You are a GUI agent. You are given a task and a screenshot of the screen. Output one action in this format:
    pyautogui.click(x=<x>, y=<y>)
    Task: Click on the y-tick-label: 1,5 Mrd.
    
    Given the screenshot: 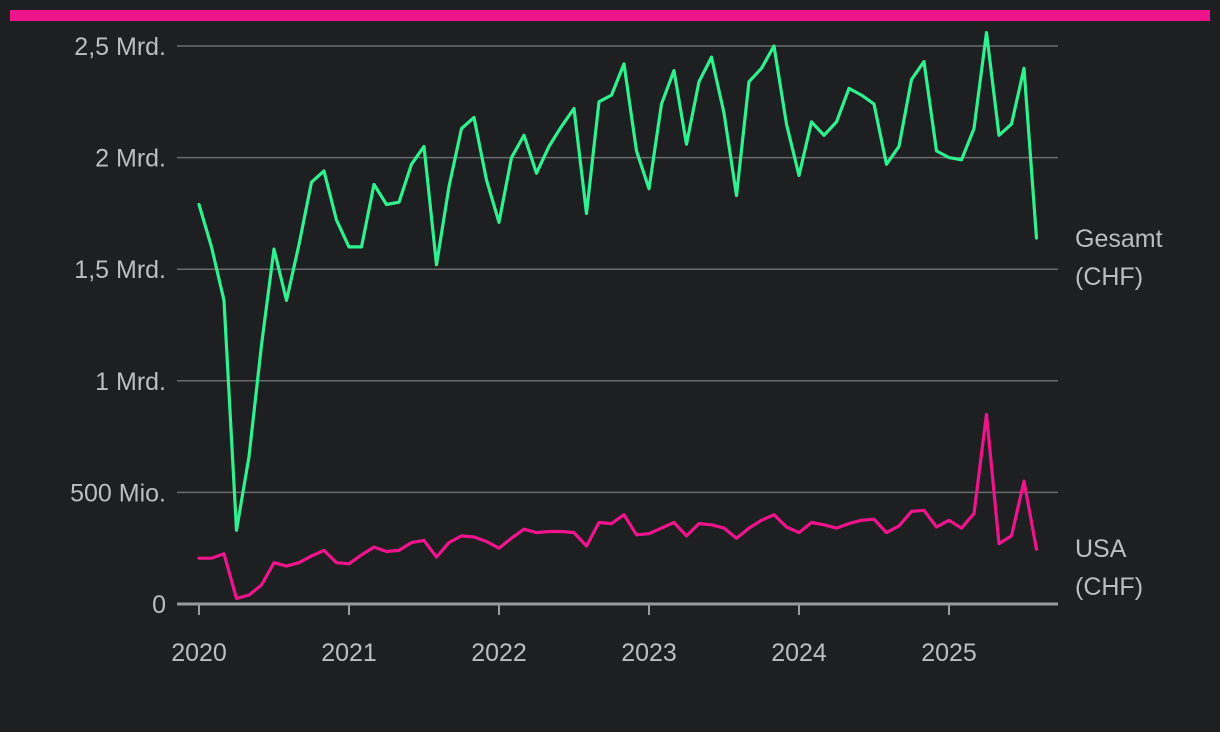 What is the action you would take?
    pyautogui.click(x=120, y=270)
    